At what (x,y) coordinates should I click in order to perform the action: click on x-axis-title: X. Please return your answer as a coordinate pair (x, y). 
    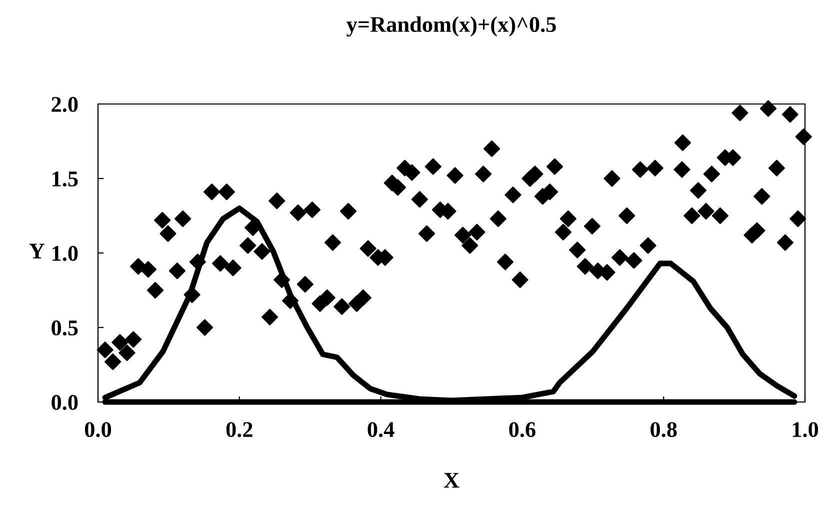
    Looking at the image, I should click on (452, 480).